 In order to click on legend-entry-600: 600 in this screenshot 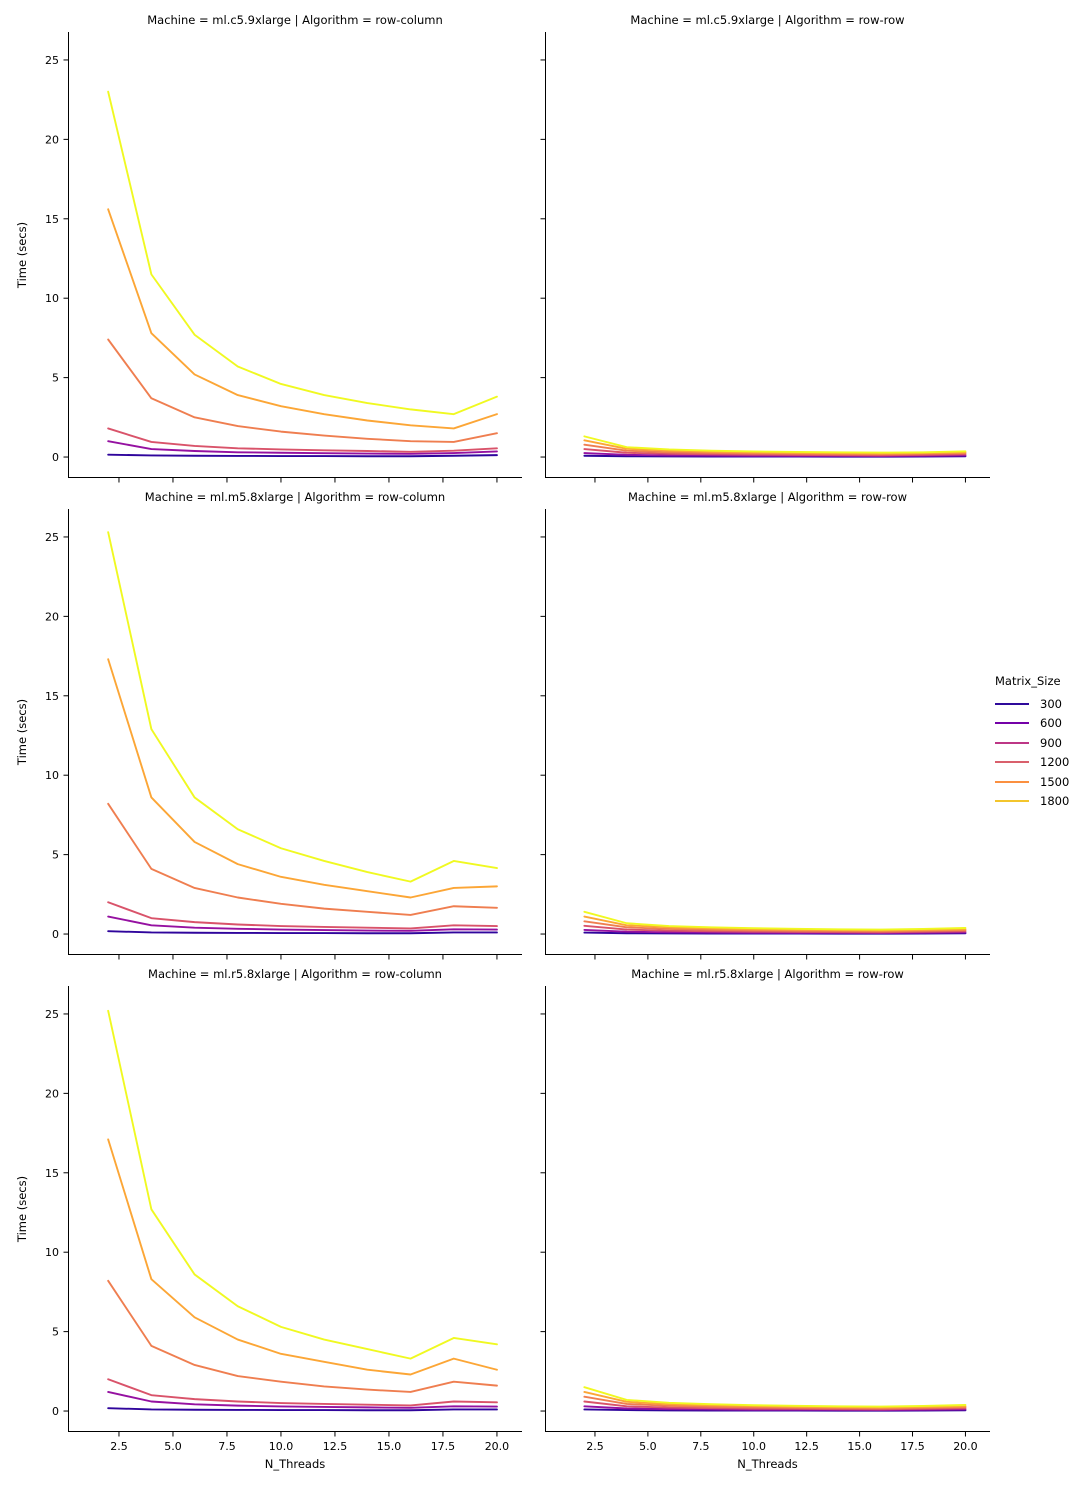, I will do `click(1042, 724)`.